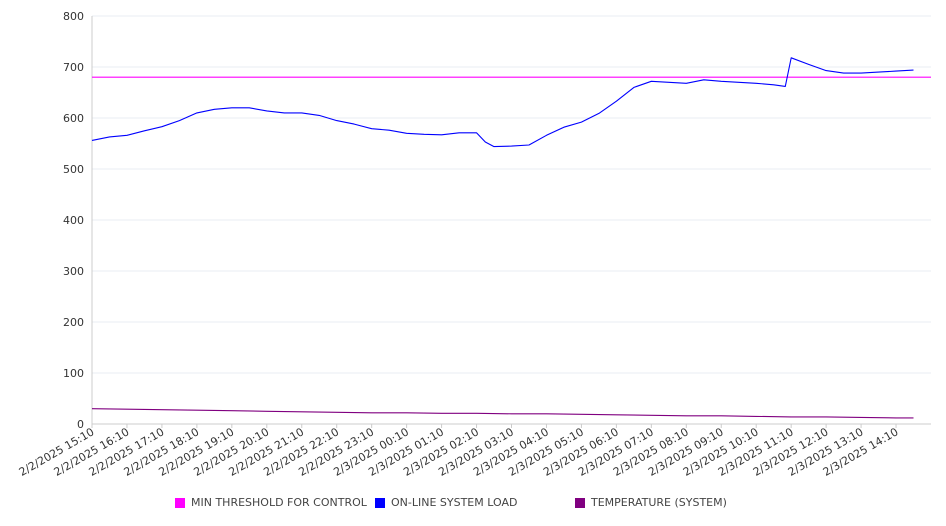 The image size is (946, 526). I want to click on y-tick-label-700: 700, so click(73, 67).